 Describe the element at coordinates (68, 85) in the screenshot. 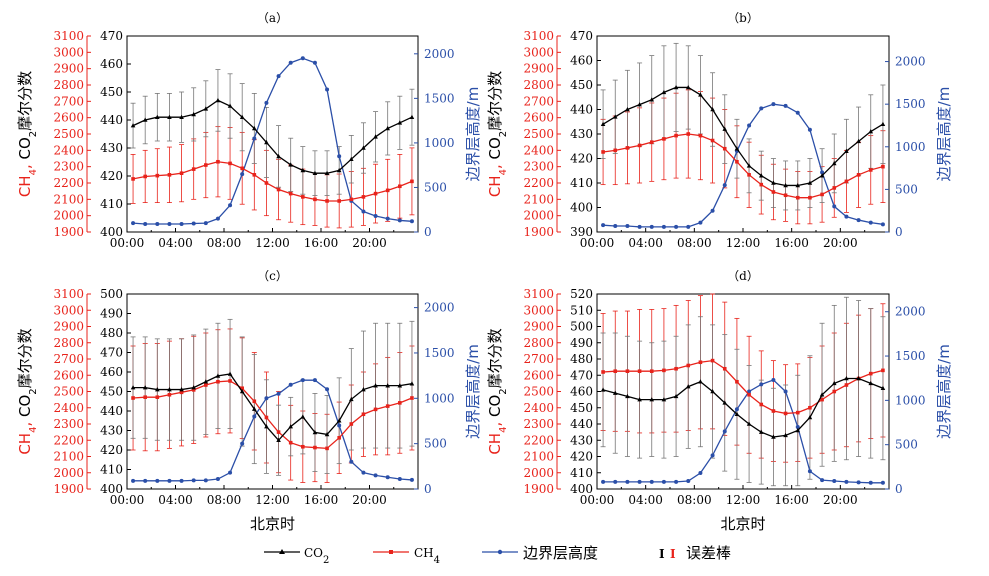

I see `ch4-y-tick-label: 2800` at that location.